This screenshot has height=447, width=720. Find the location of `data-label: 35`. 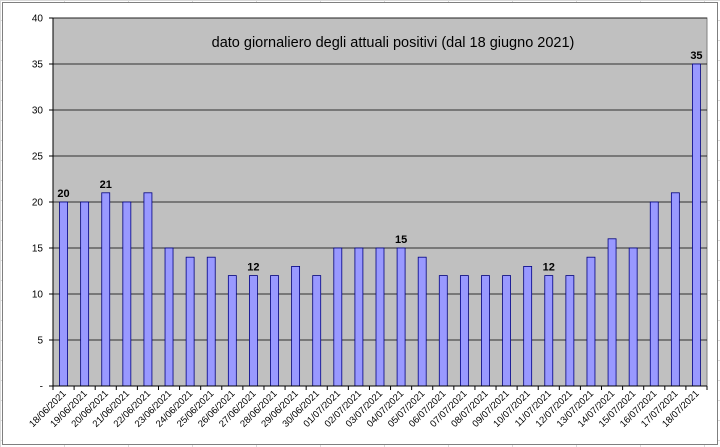

data-label: 35 is located at coordinates (696, 56).